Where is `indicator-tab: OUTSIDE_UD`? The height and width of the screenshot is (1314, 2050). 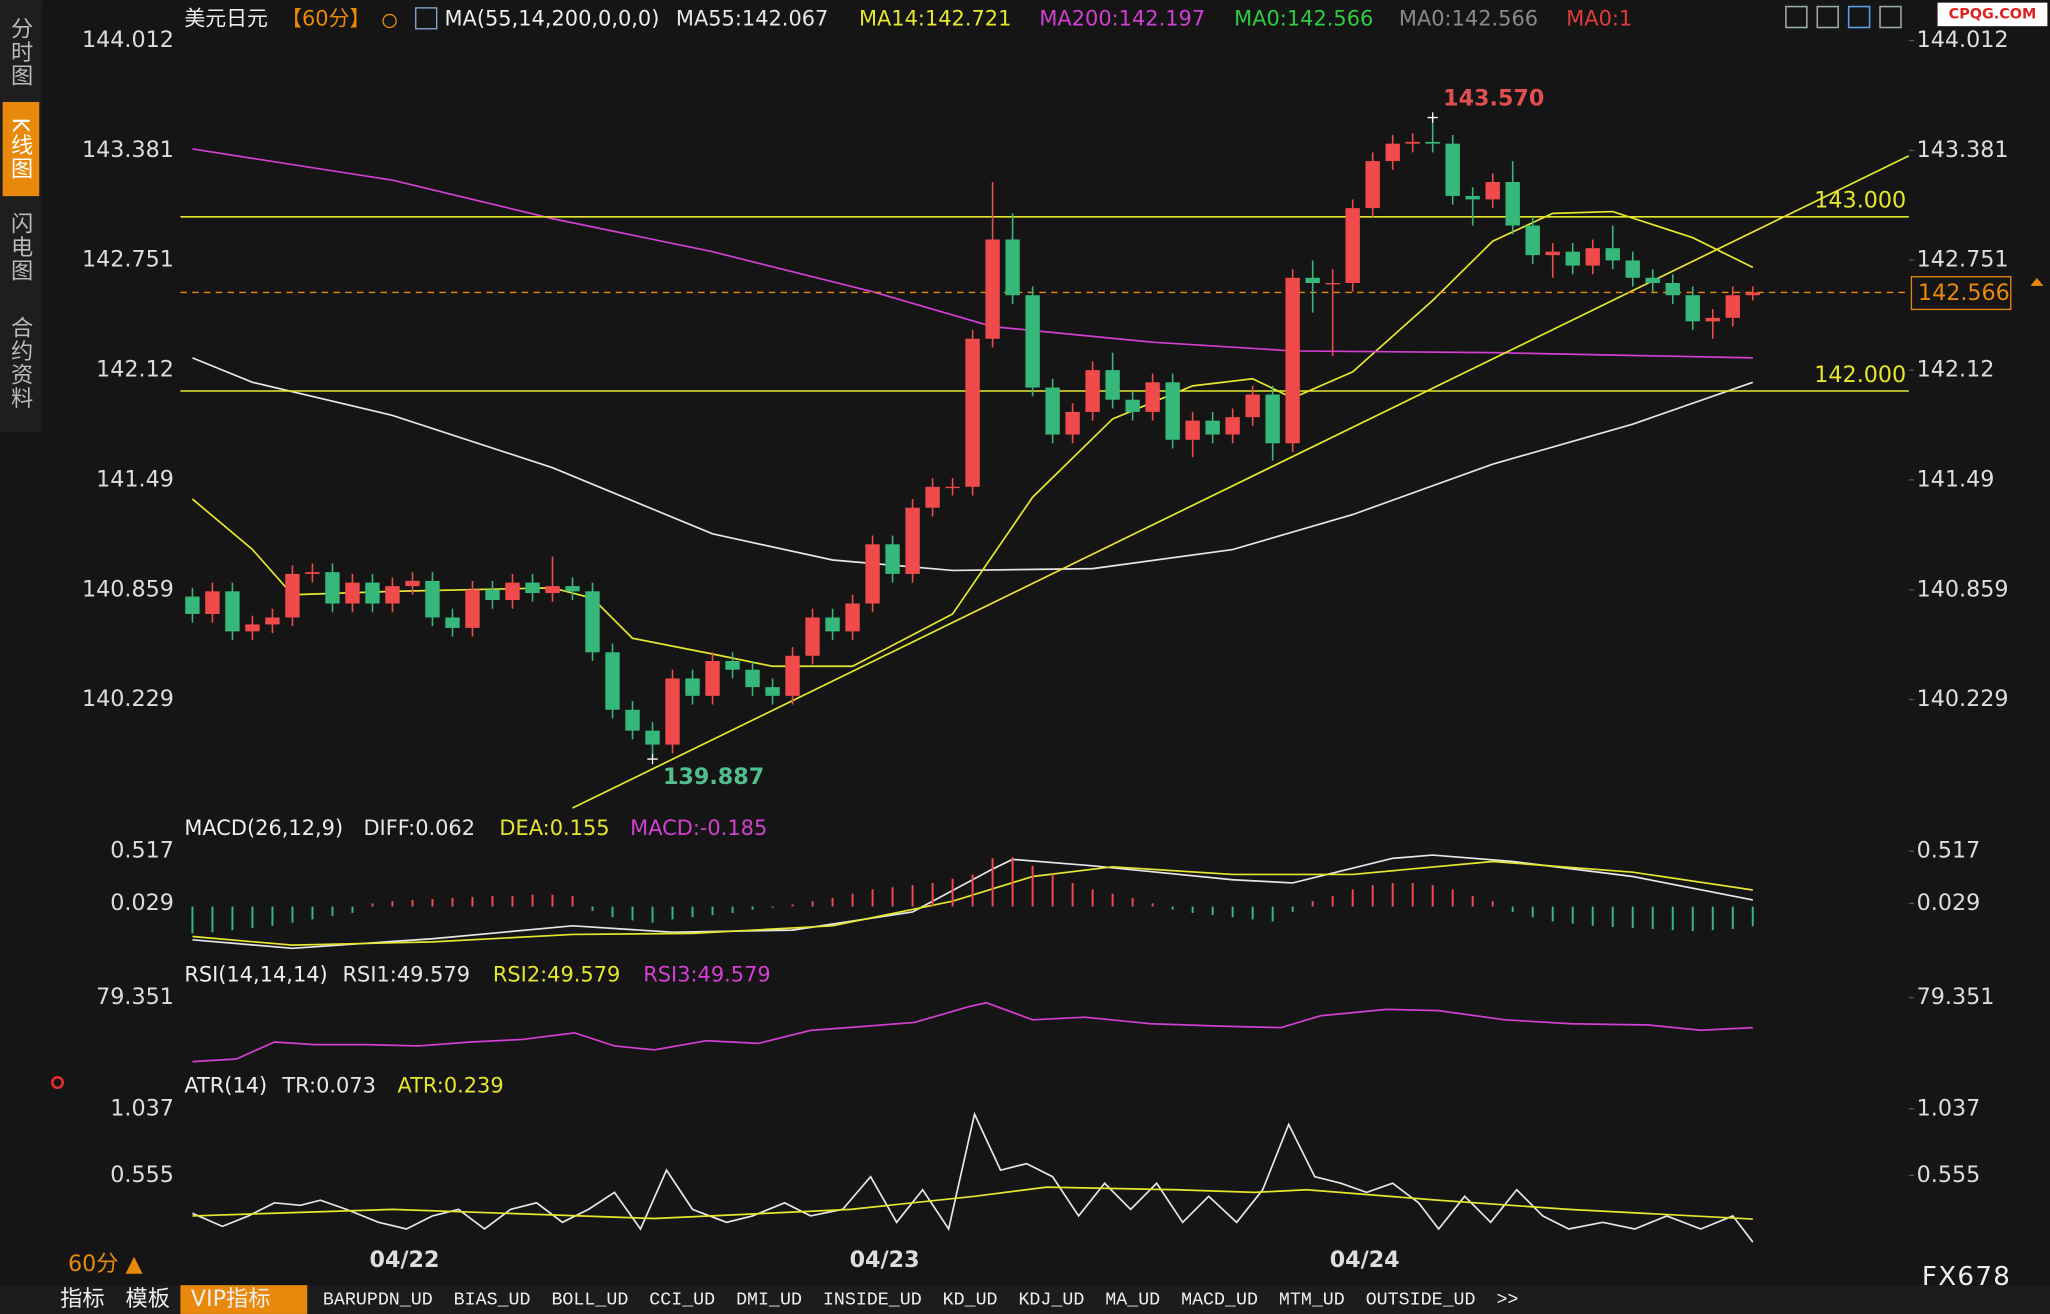 indicator-tab: OUTSIDE_UD is located at coordinates (1421, 1300).